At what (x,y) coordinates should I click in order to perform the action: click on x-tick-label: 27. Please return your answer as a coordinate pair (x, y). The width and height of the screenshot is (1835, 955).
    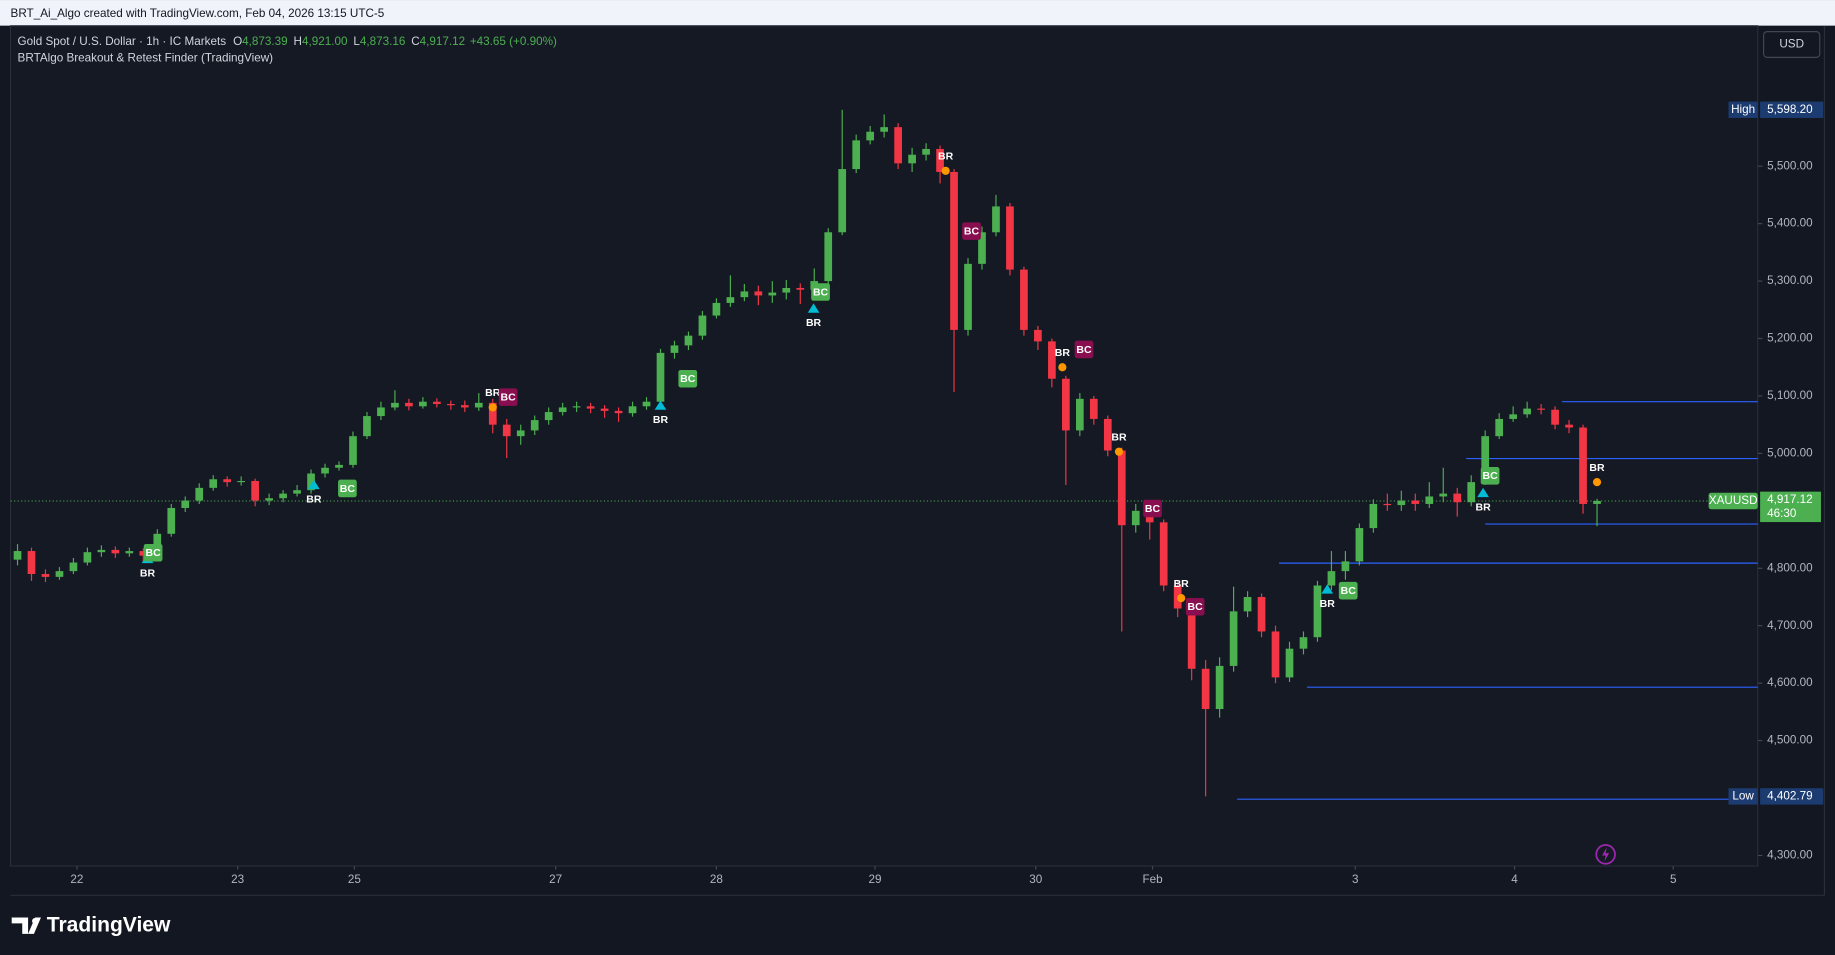
    Looking at the image, I should click on (555, 879).